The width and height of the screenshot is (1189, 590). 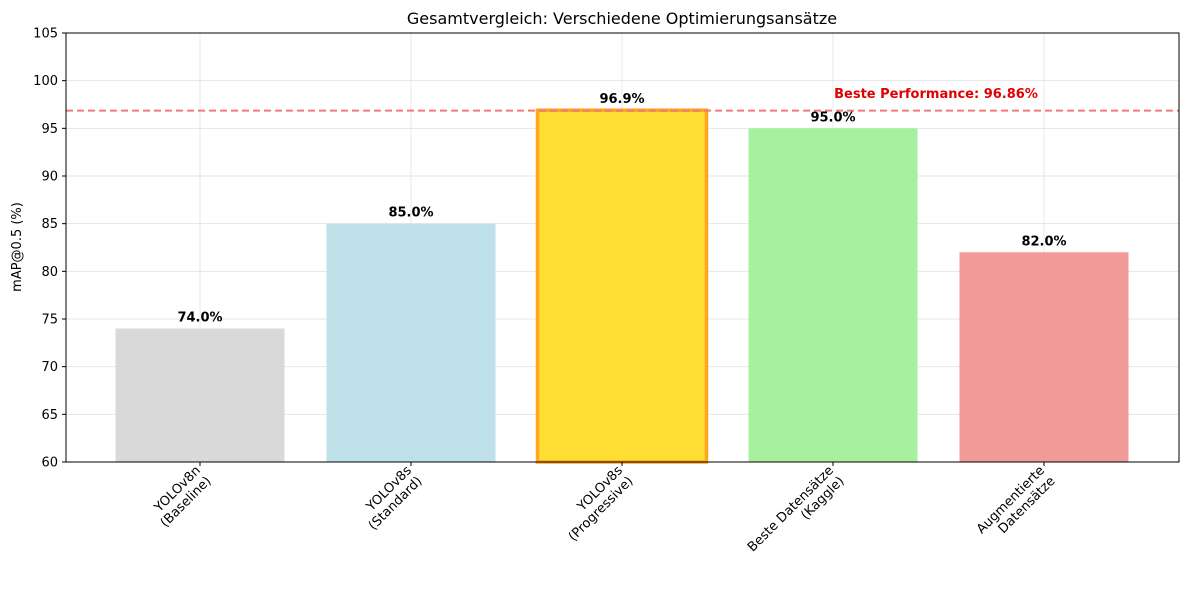 I want to click on bar-value-label: 74.0%, so click(x=199, y=318).